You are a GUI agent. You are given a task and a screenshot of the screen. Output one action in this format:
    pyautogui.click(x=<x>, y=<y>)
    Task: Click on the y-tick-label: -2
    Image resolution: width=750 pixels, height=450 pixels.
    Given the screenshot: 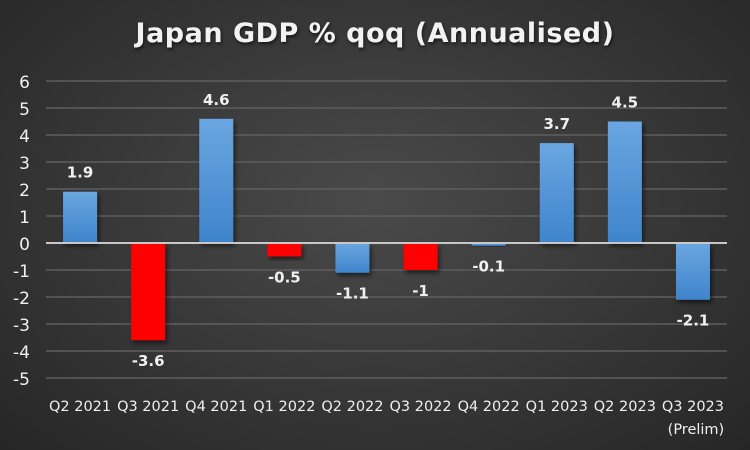 What is the action you would take?
    pyautogui.click(x=21, y=299)
    